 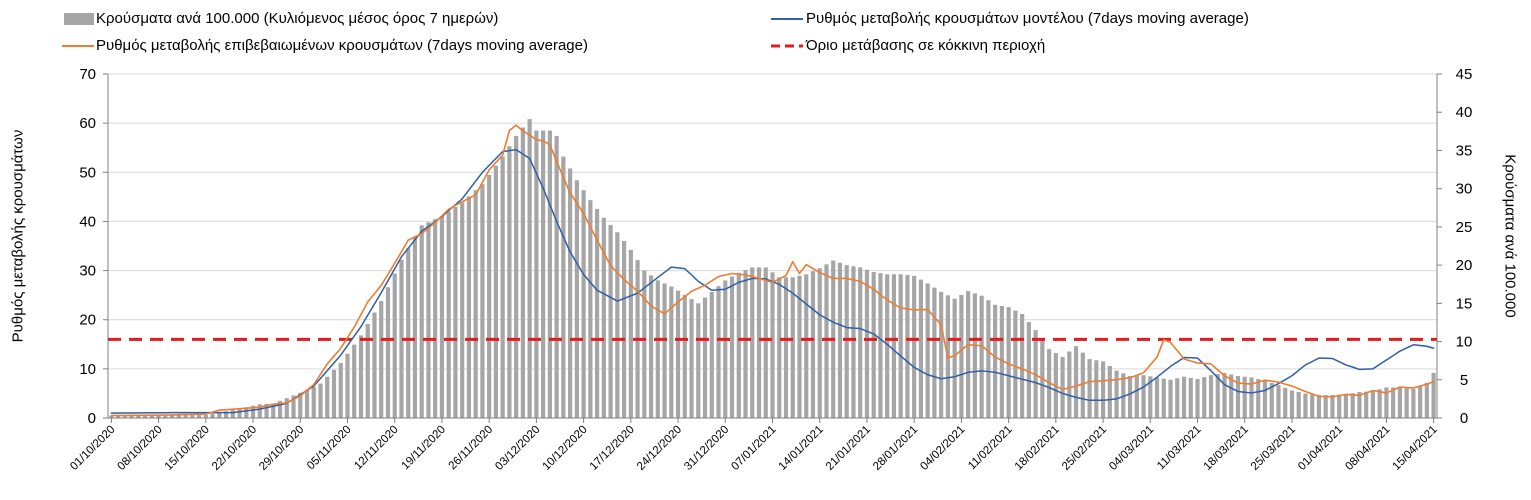 What do you see at coordinates (612, 448) in the screenshot?
I see `x-tick-label: 17/12/2020` at bounding box center [612, 448].